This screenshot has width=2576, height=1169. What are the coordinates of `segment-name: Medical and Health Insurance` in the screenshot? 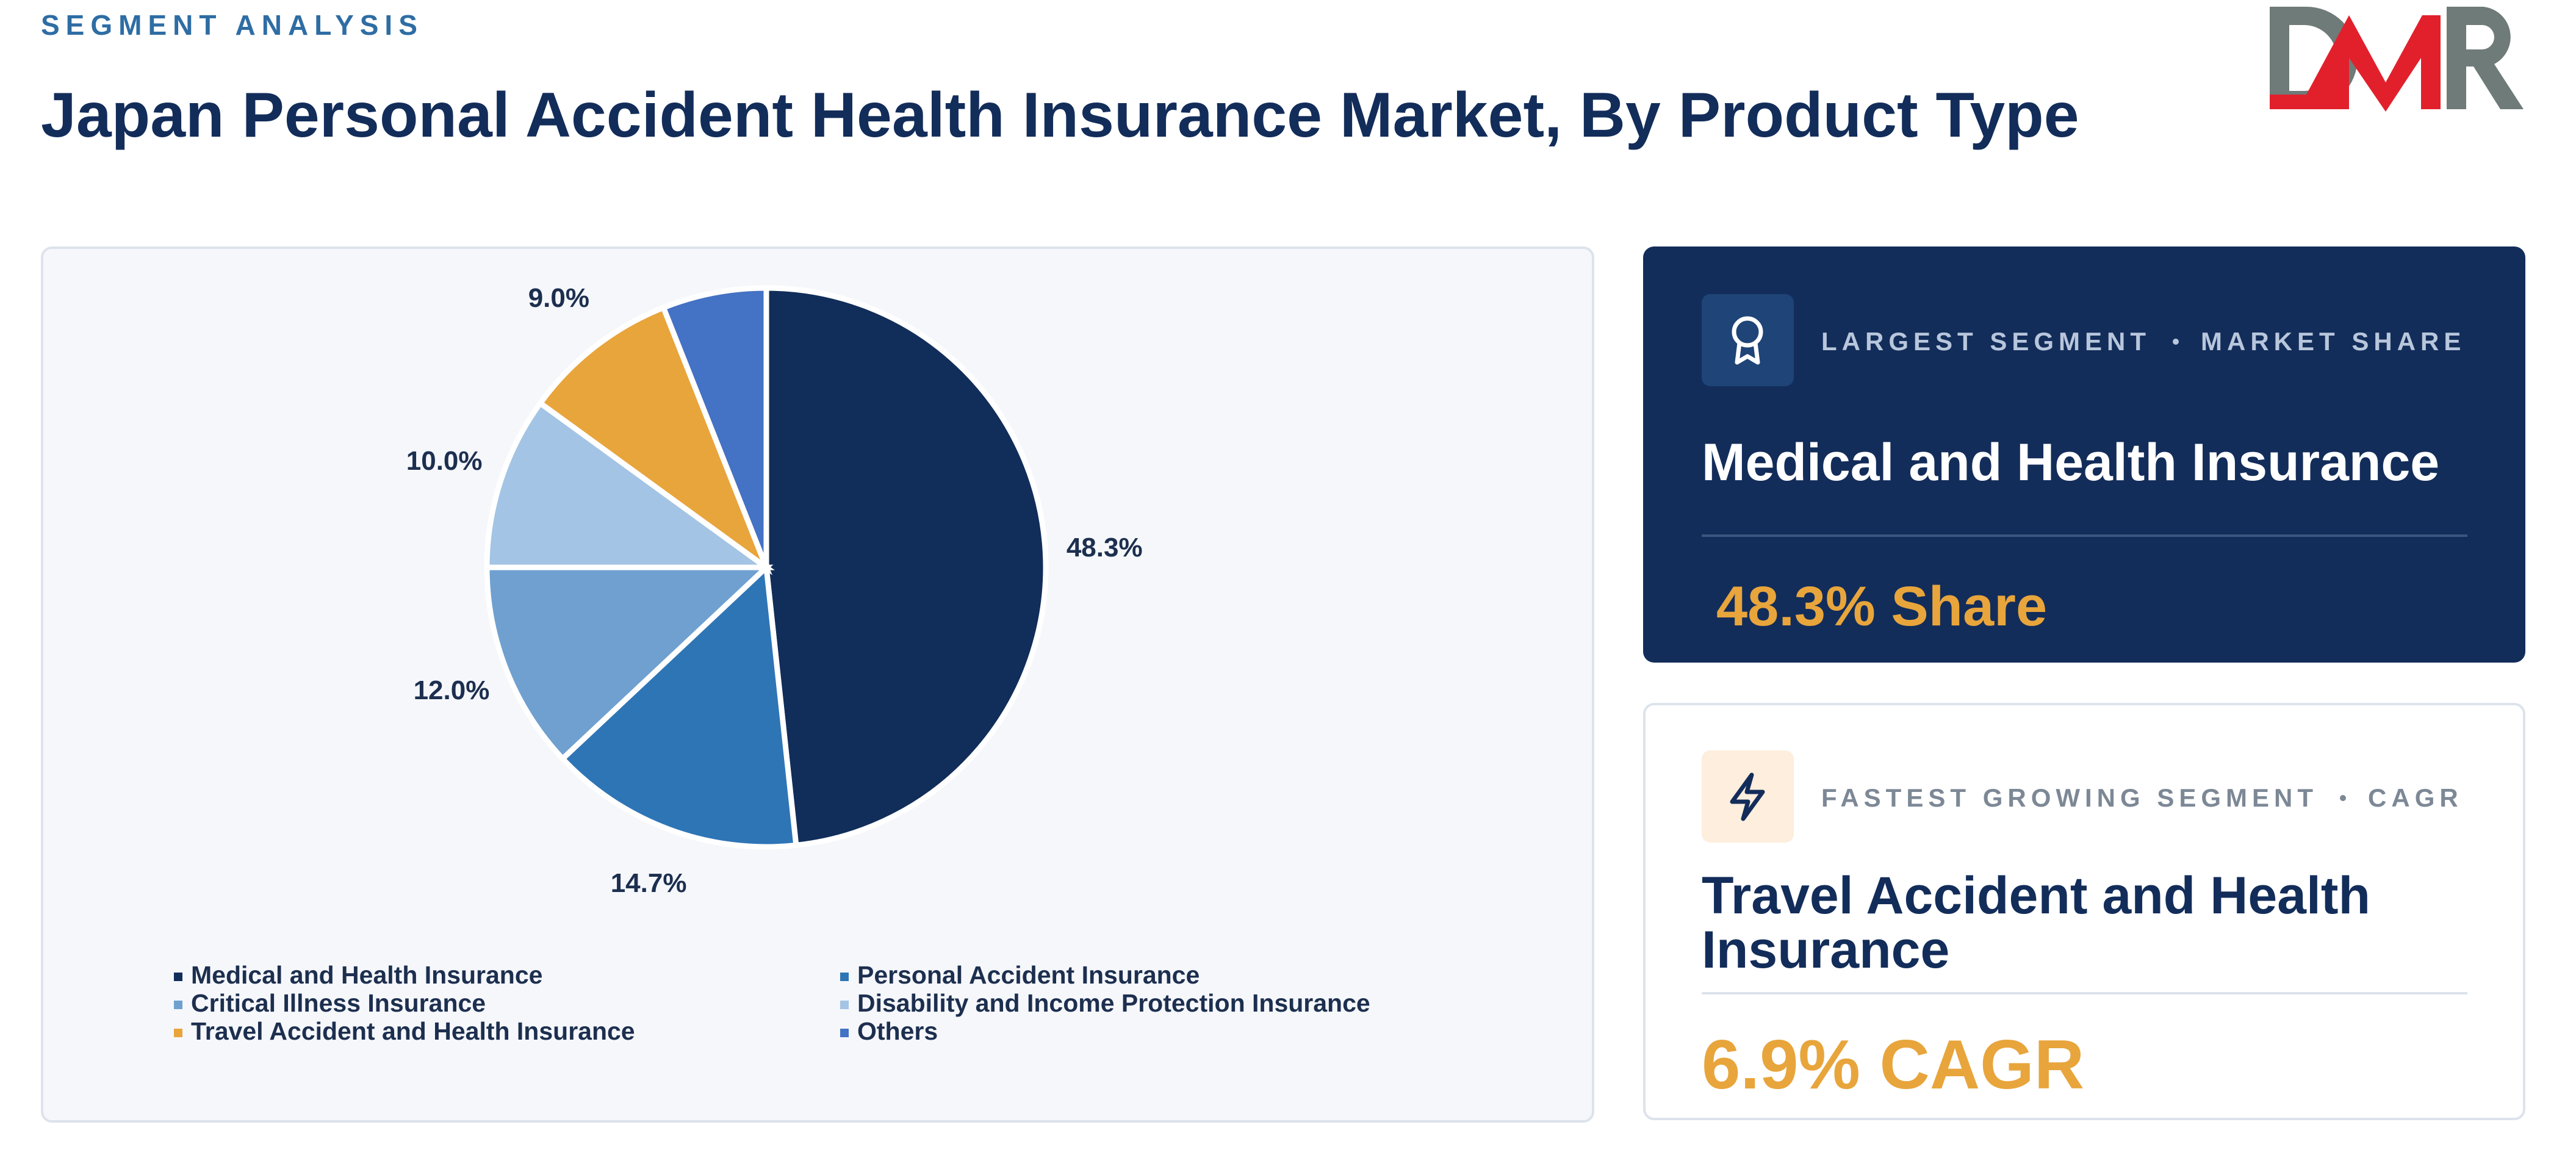 It's located at (2071, 462).